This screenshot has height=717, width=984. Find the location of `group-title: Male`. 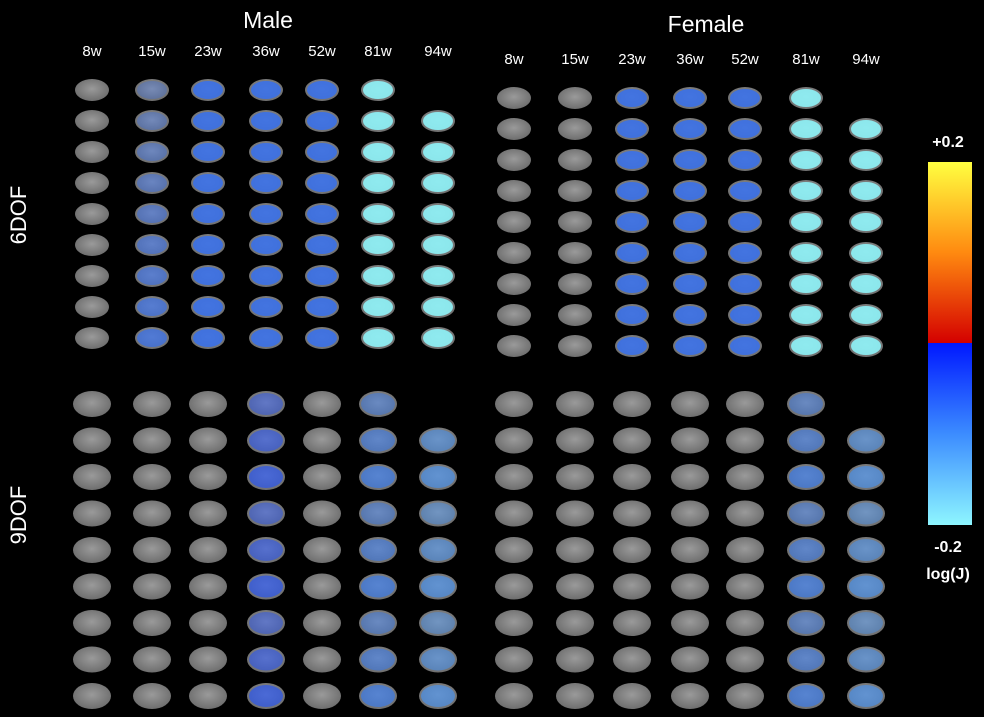

group-title: Male is located at coordinates (268, 20).